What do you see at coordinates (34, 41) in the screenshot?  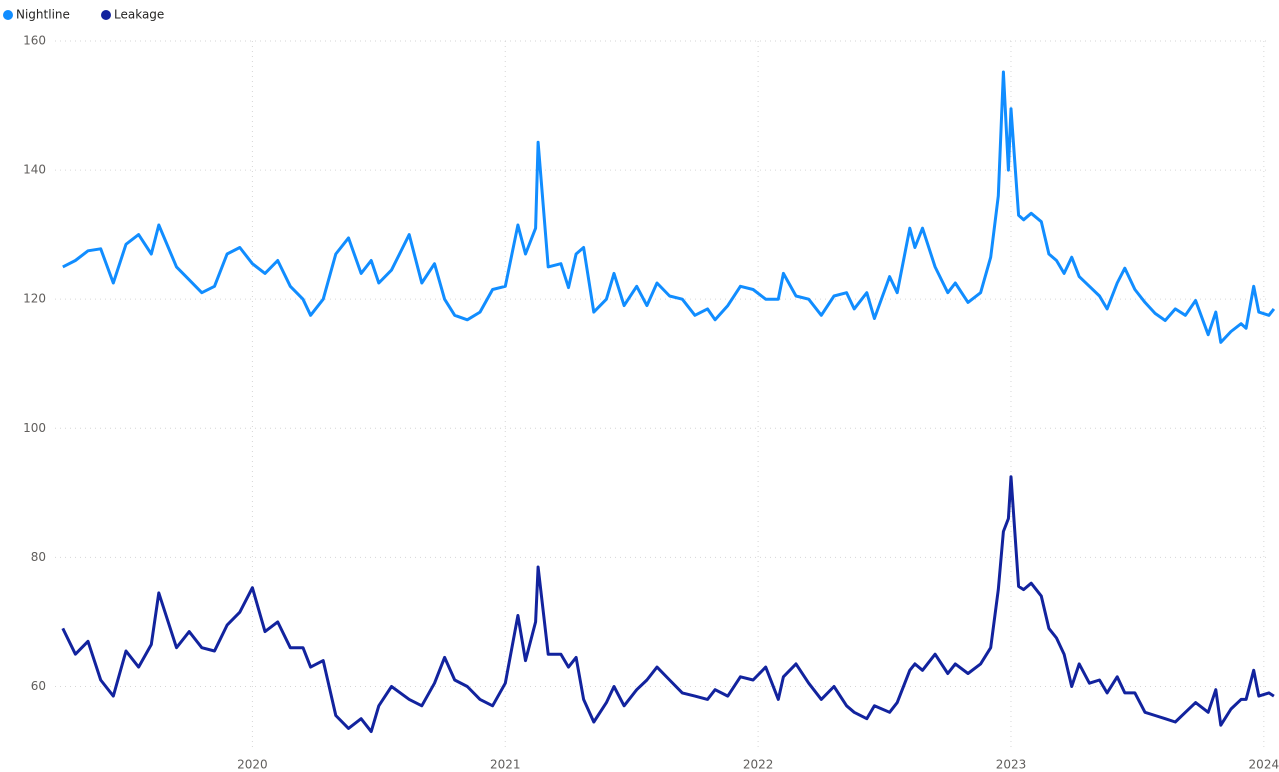 I see `y-tick-label: 160` at bounding box center [34, 41].